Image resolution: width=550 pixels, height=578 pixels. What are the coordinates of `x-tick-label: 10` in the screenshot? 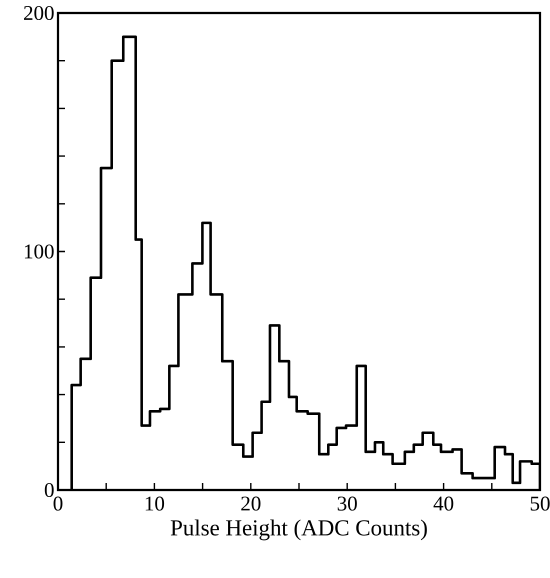 It's located at (155, 503).